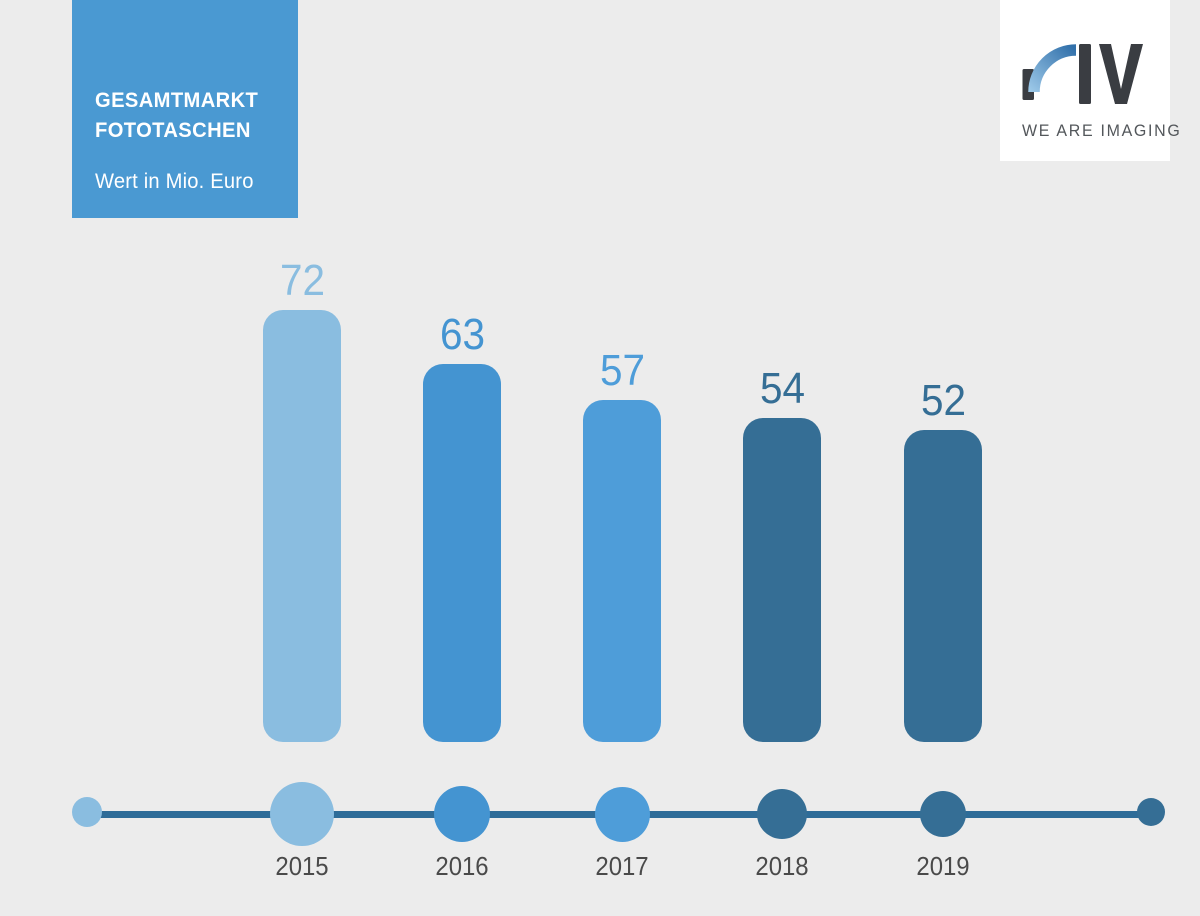 Image resolution: width=1200 pixels, height=916 pixels. I want to click on bar-2015, so click(302, 526).